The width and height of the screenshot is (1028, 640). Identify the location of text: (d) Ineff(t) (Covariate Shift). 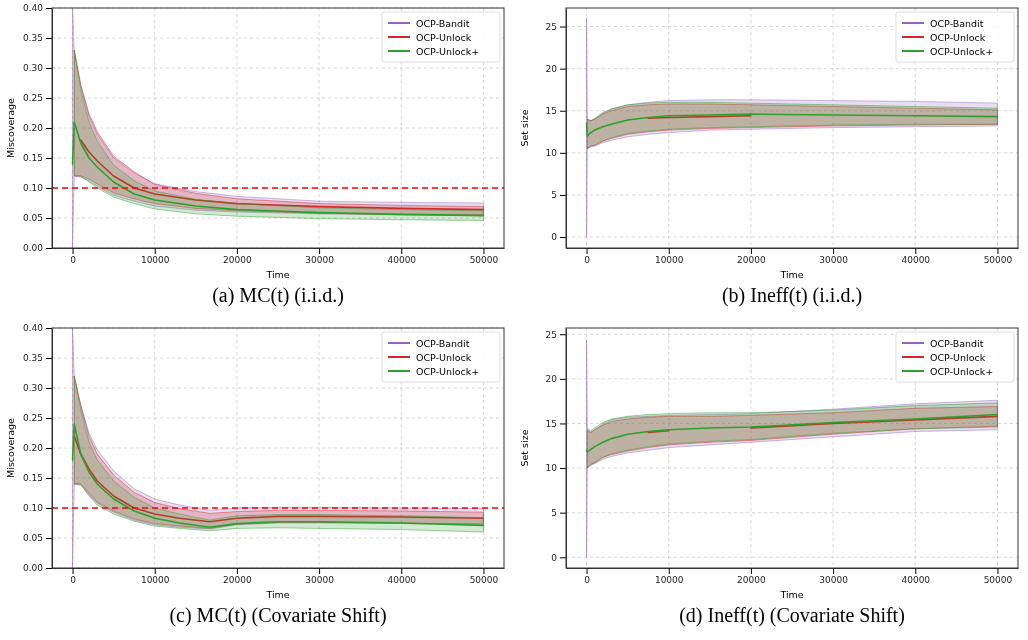
(792, 615).